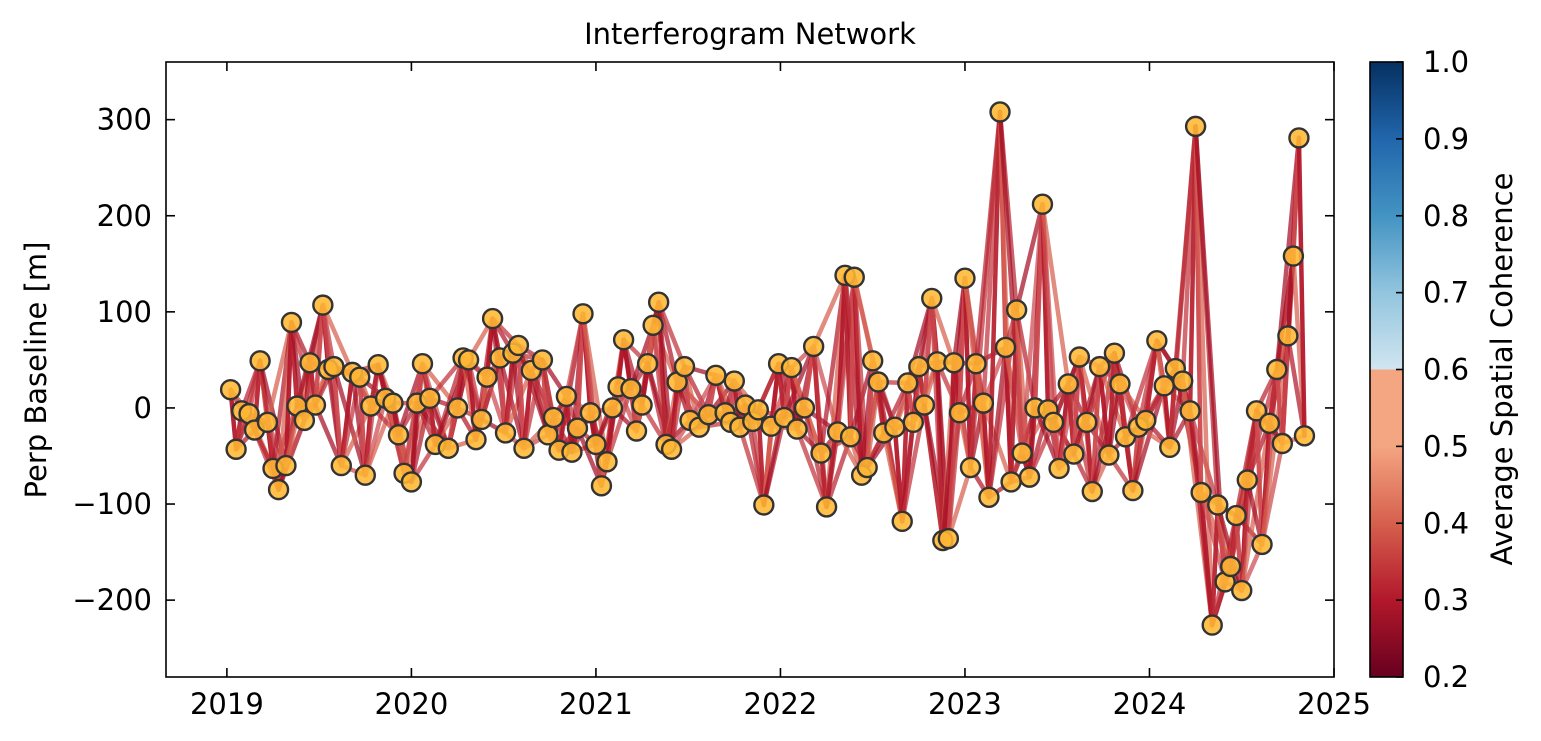  Describe the element at coordinates (112, 504) in the screenshot. I see `y-tick-label: −100` at that location.